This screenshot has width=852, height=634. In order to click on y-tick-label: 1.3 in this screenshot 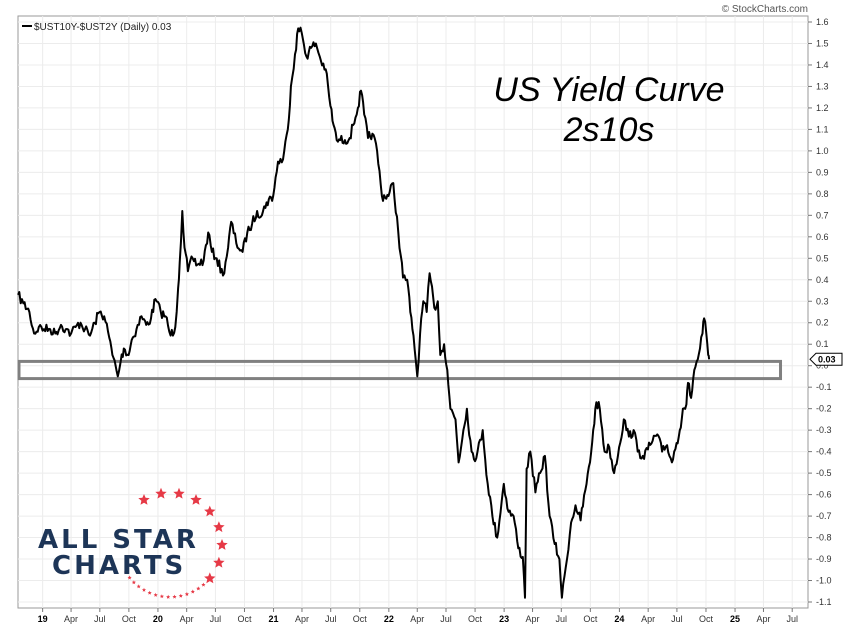, I will do `click(822, 86)`.